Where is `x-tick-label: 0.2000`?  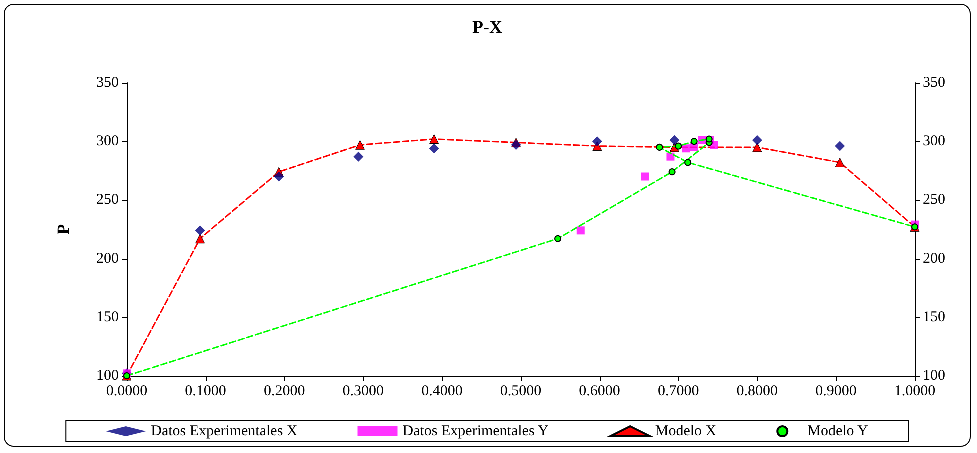 x-tick-label: 0.2000 is located at coordinates (285, 392).